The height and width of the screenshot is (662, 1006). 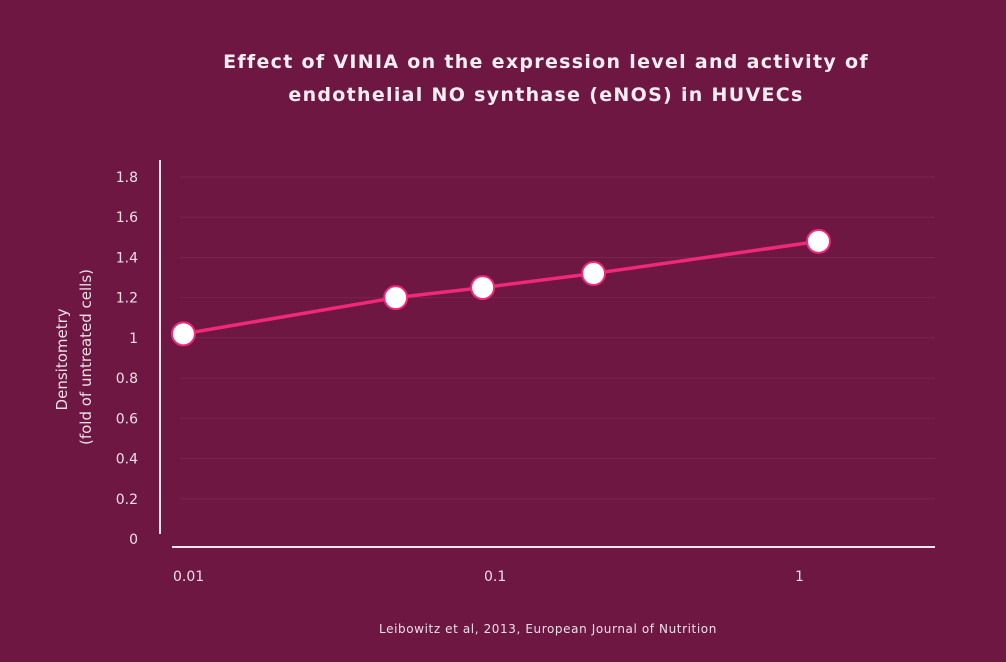 I want to click on x-tick-label: 1, so click(x=799, y=577).